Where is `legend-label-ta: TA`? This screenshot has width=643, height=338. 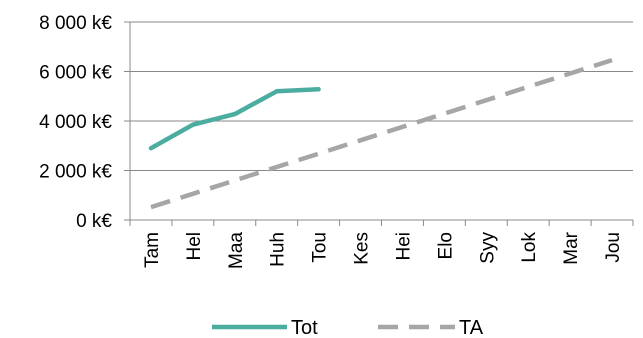
legend-label-ta: TA is located at coordinates (471, 327).